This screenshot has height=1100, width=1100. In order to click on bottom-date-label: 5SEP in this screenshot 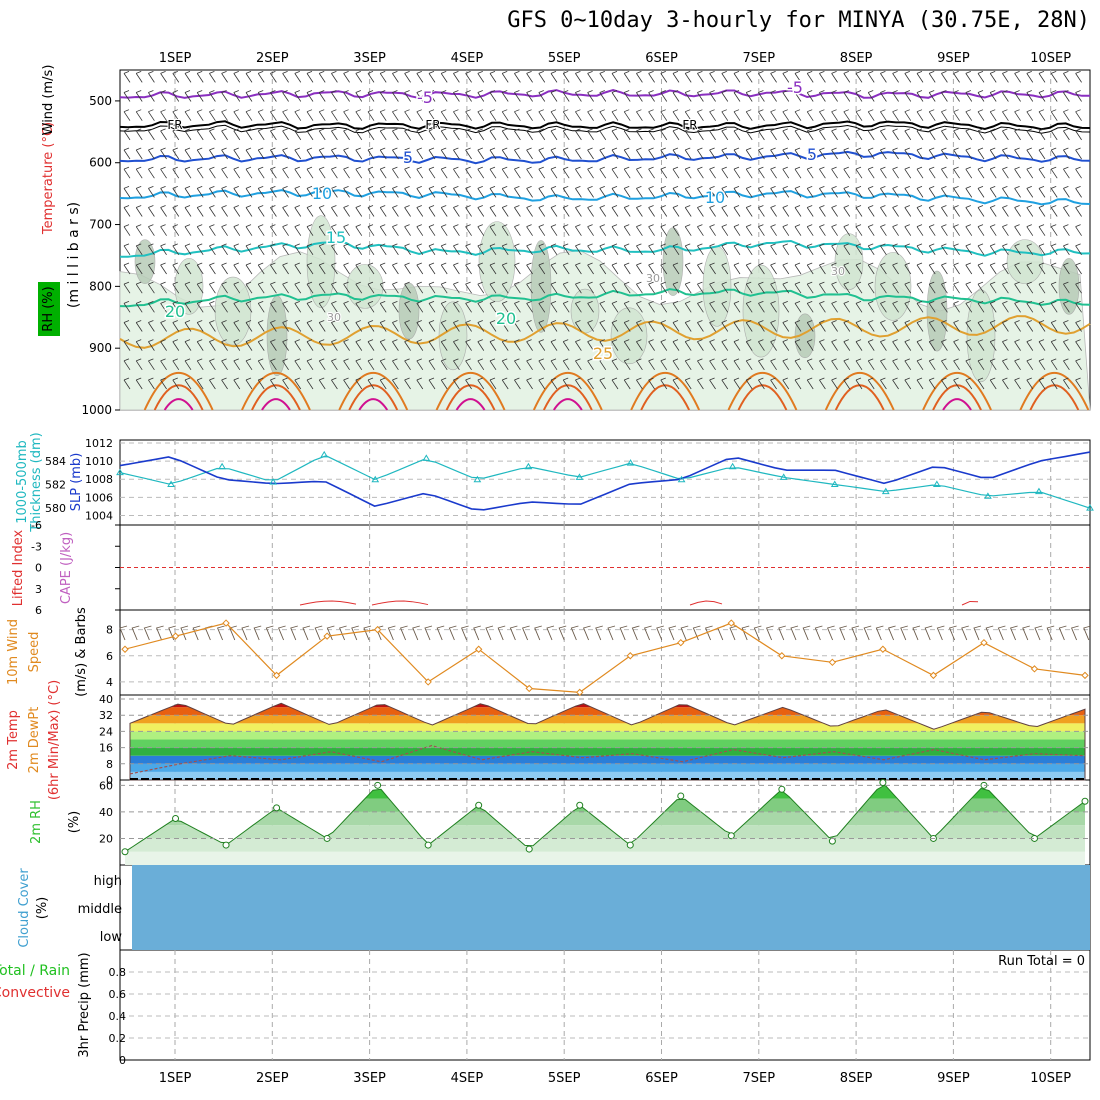, I will do `click(564, 1078)`.